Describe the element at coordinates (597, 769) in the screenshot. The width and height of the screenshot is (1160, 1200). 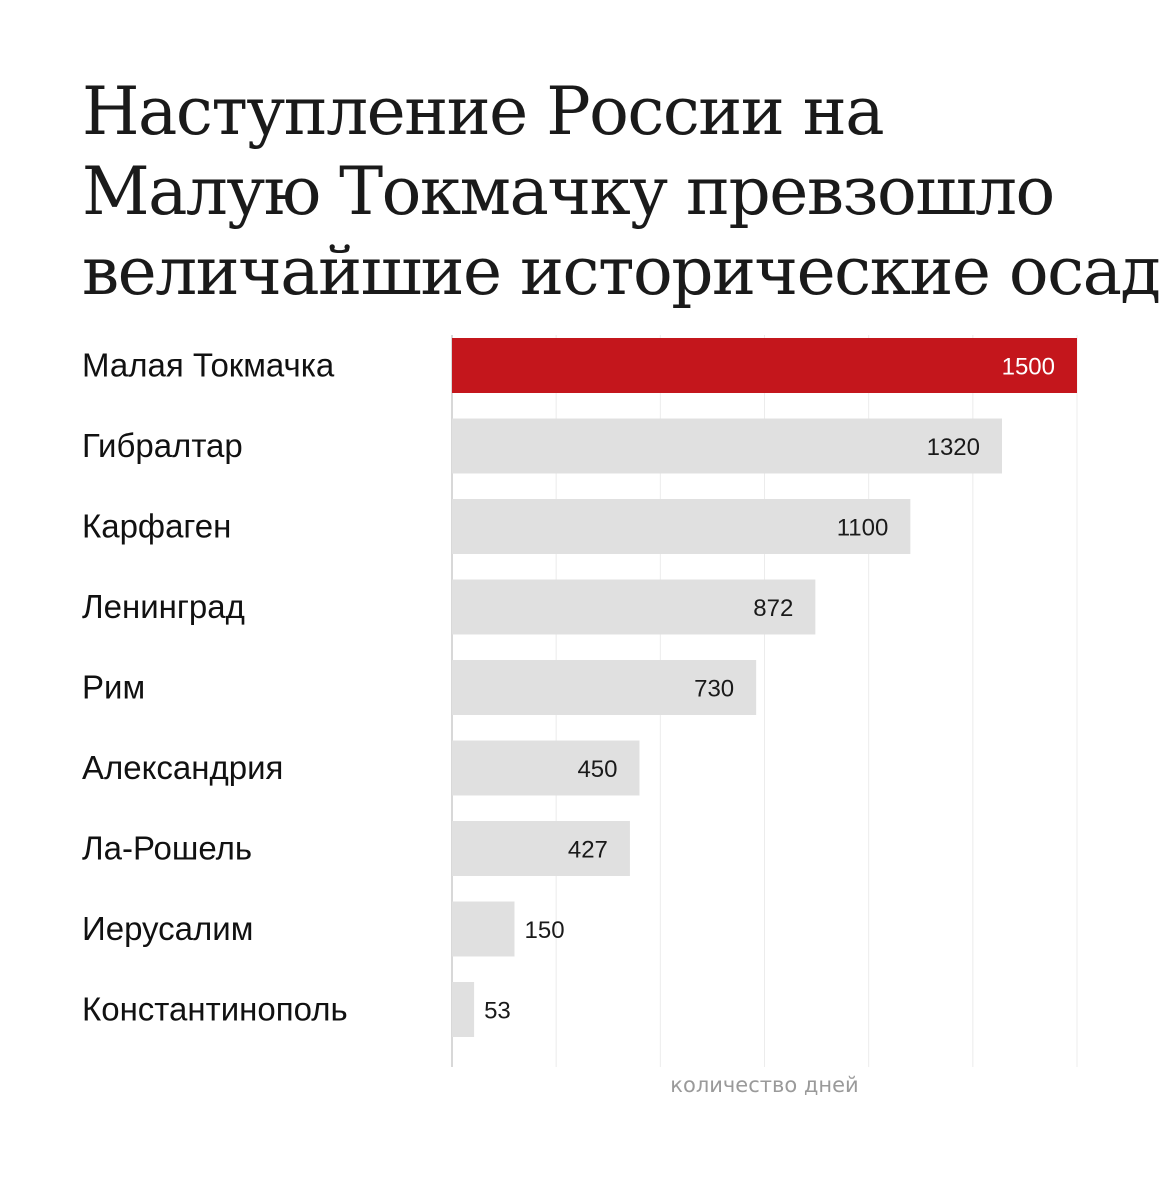
I see `value-label-6: 450` at that location.